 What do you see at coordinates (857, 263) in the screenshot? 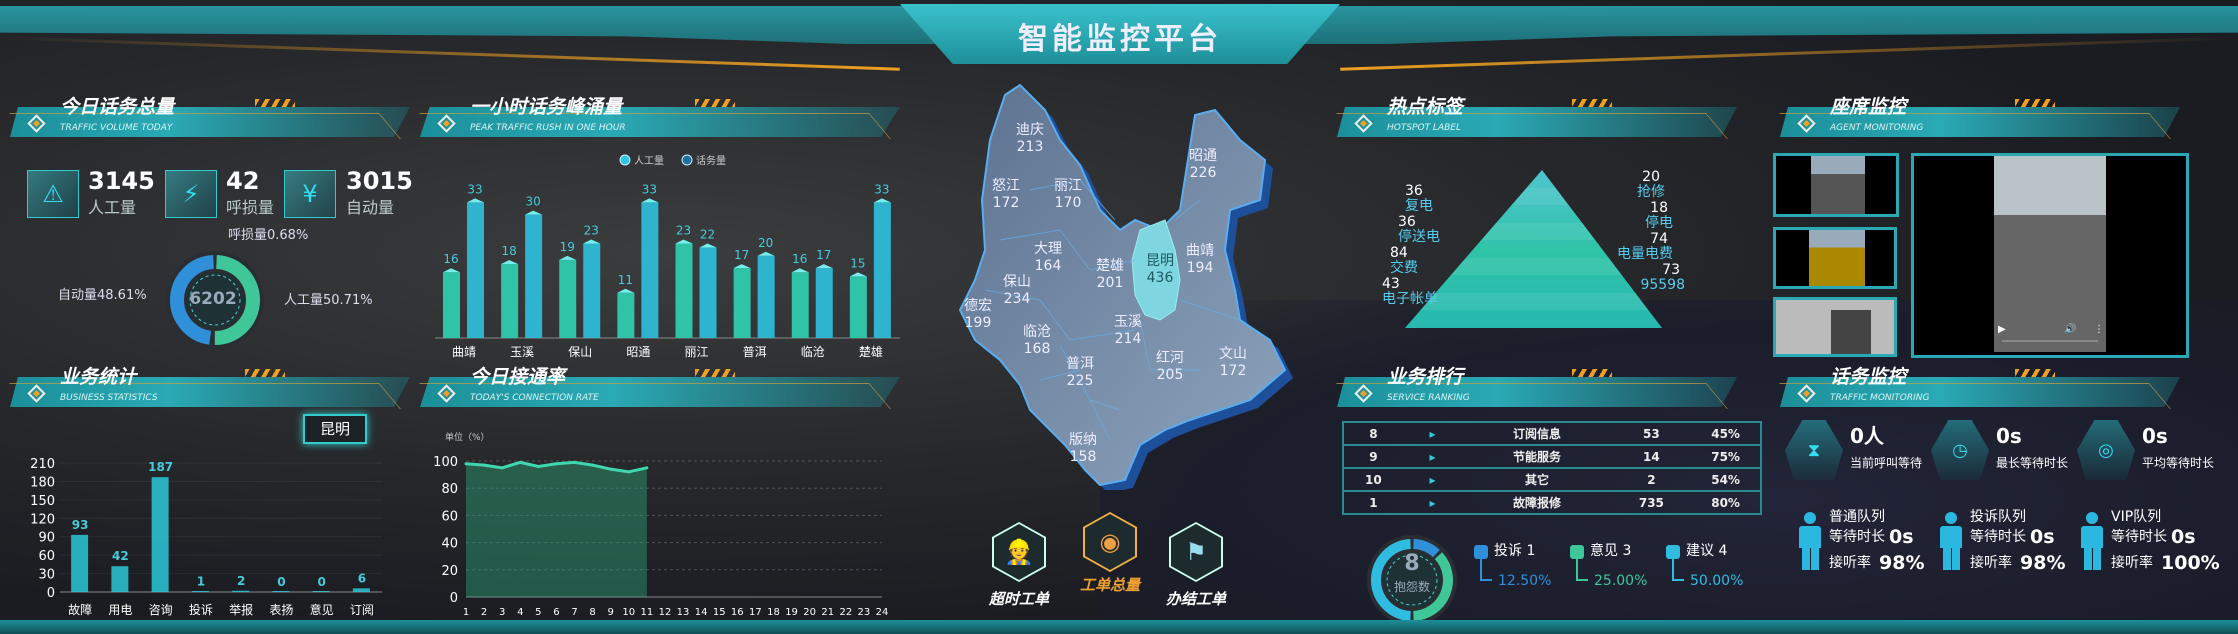
I see `bar-value-label: 15` at bounding box center [857, 263].